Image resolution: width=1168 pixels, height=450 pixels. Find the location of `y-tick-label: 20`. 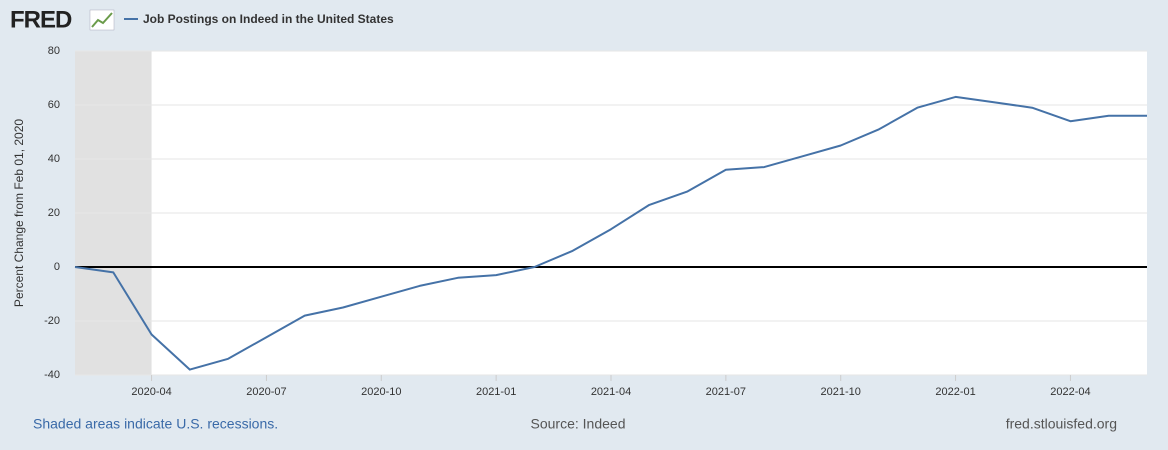

y-tick-label: 20 is located at coordinates (54, 213).